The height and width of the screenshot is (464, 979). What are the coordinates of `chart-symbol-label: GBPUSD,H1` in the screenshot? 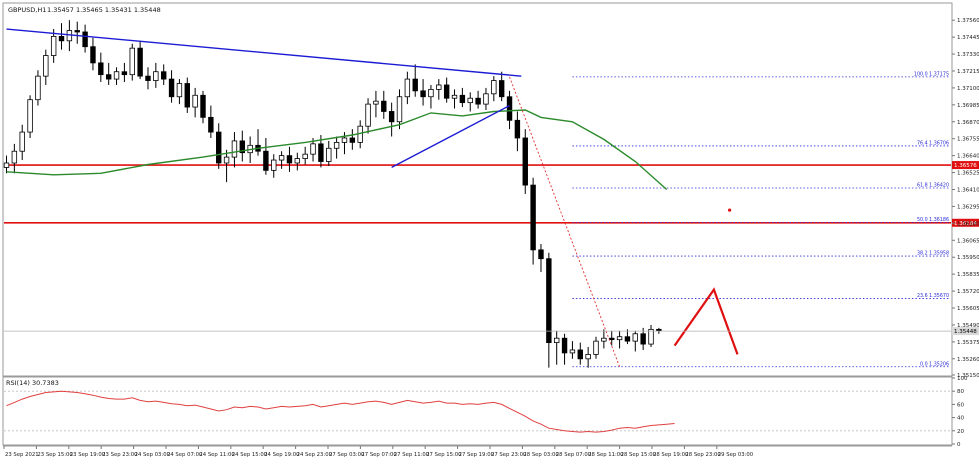 It's located at (27, 10).